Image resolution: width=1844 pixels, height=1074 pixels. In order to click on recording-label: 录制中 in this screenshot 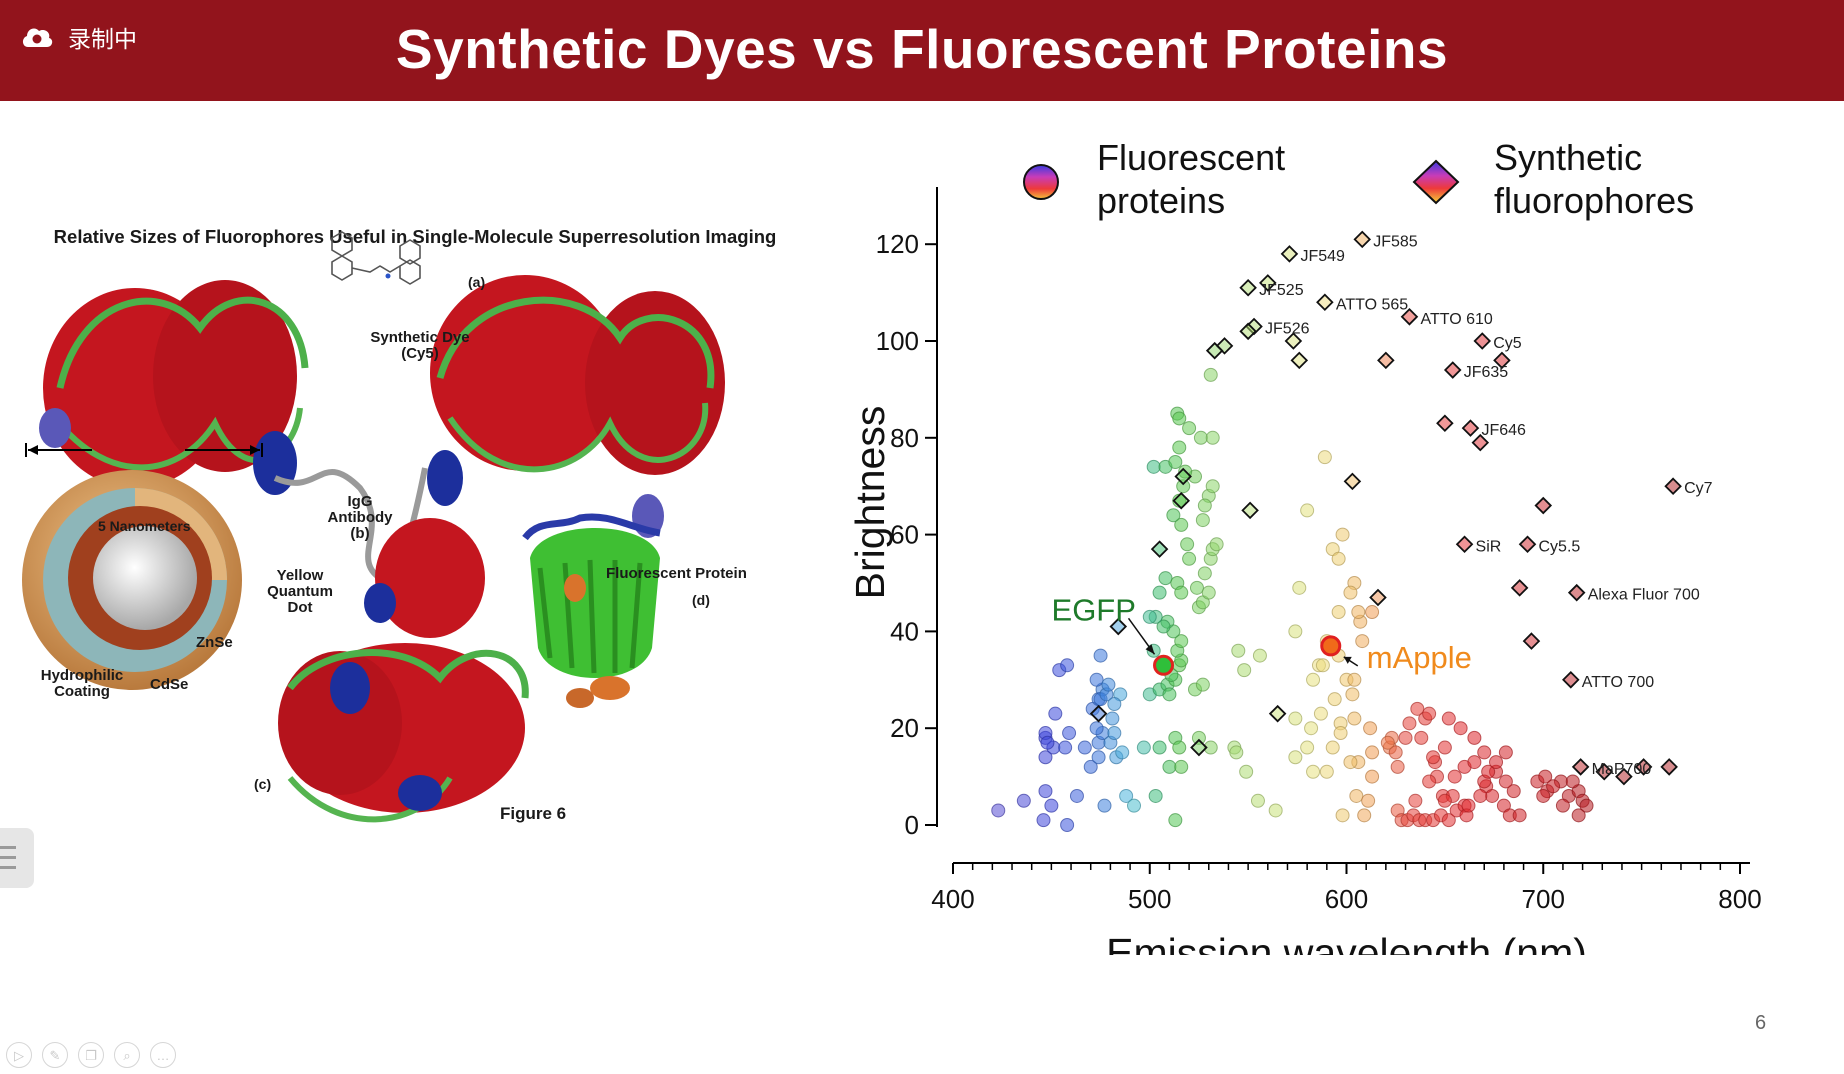, I will do `click(102, 40)`.